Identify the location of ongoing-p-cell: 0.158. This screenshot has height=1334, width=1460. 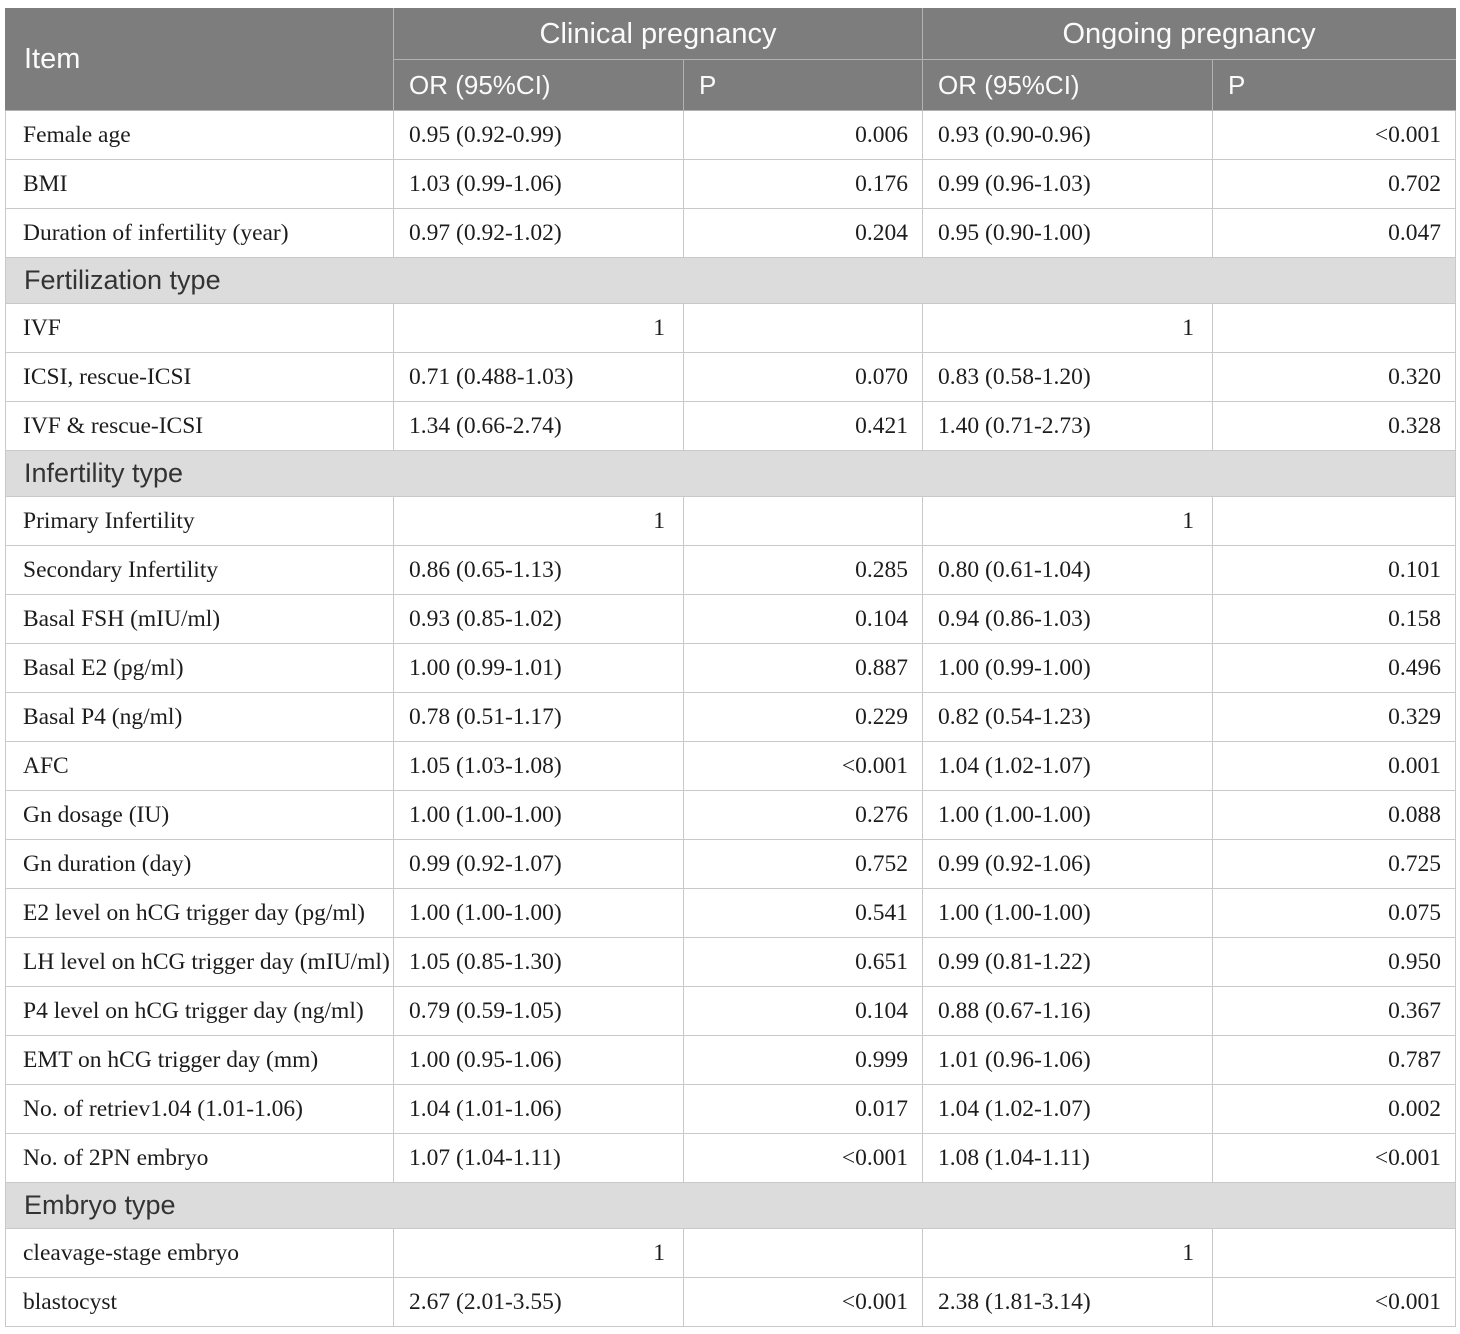
(1334, 619).